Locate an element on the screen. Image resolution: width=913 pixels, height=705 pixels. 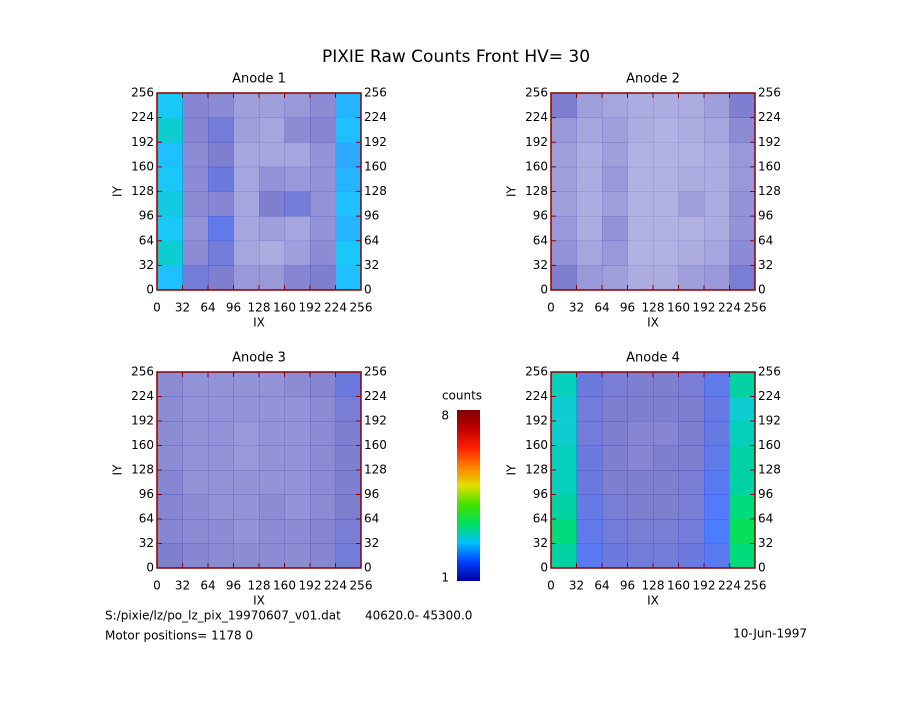
x-tick-label: 128 is located at coordinates (653, 308).